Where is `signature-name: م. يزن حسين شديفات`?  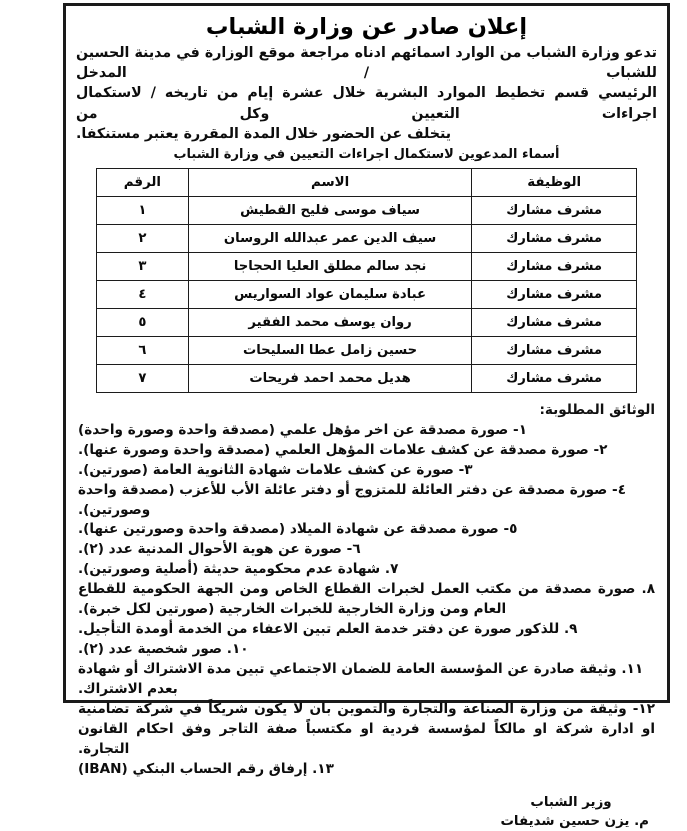 signature-name: م. يزن حسين شديفات is located at coordinates (574, 821).